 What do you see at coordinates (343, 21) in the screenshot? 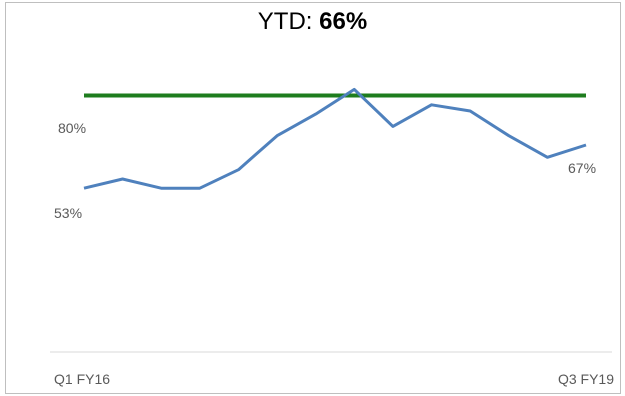
I see `ytd-value: 66%` at bounding box center [343, 21].